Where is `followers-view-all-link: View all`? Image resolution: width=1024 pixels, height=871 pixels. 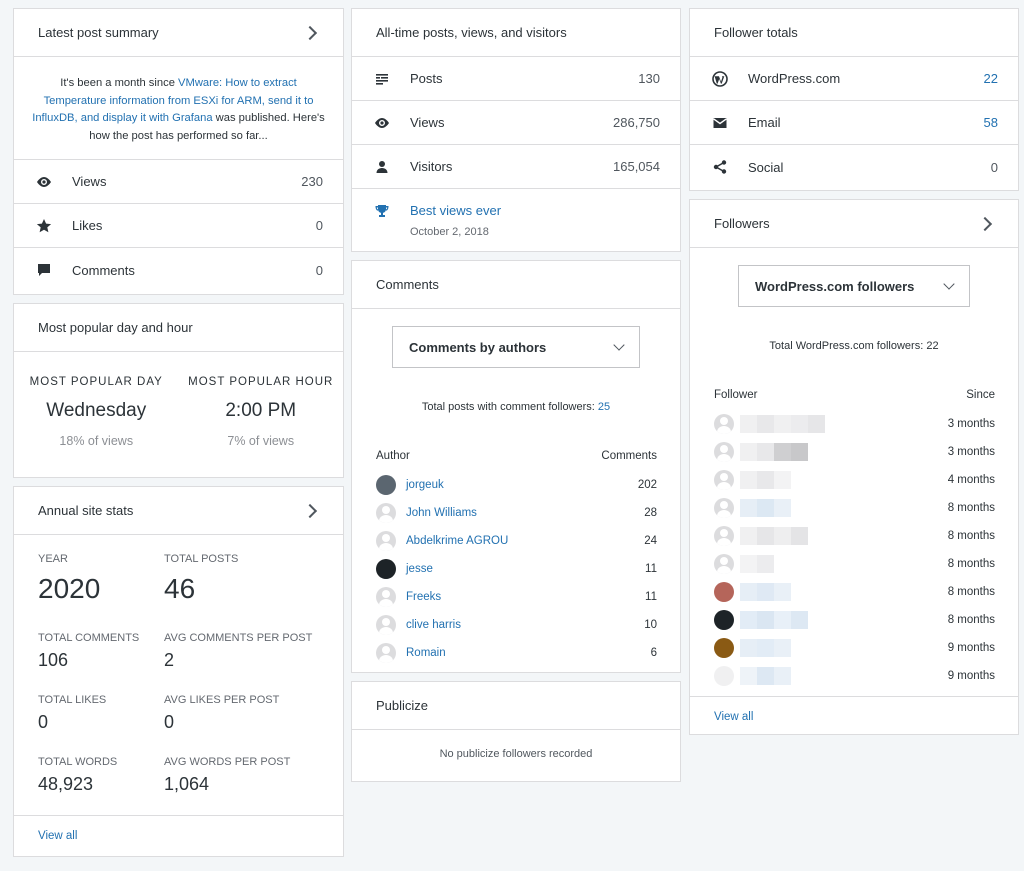
followers-view-all-link: View all is located at coordinates (734, 717).